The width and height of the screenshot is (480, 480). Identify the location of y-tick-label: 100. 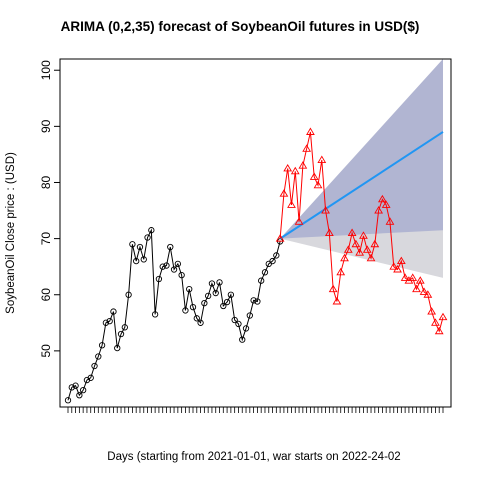
(46, 70).